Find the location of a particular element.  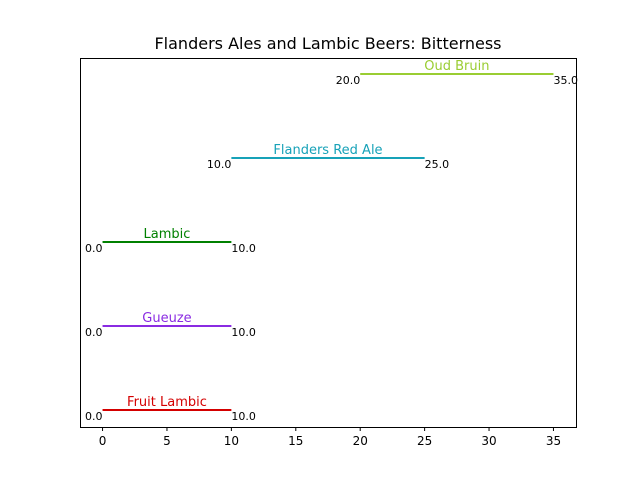

range-end-label: 35.0 is located at coordinates (565, 80).